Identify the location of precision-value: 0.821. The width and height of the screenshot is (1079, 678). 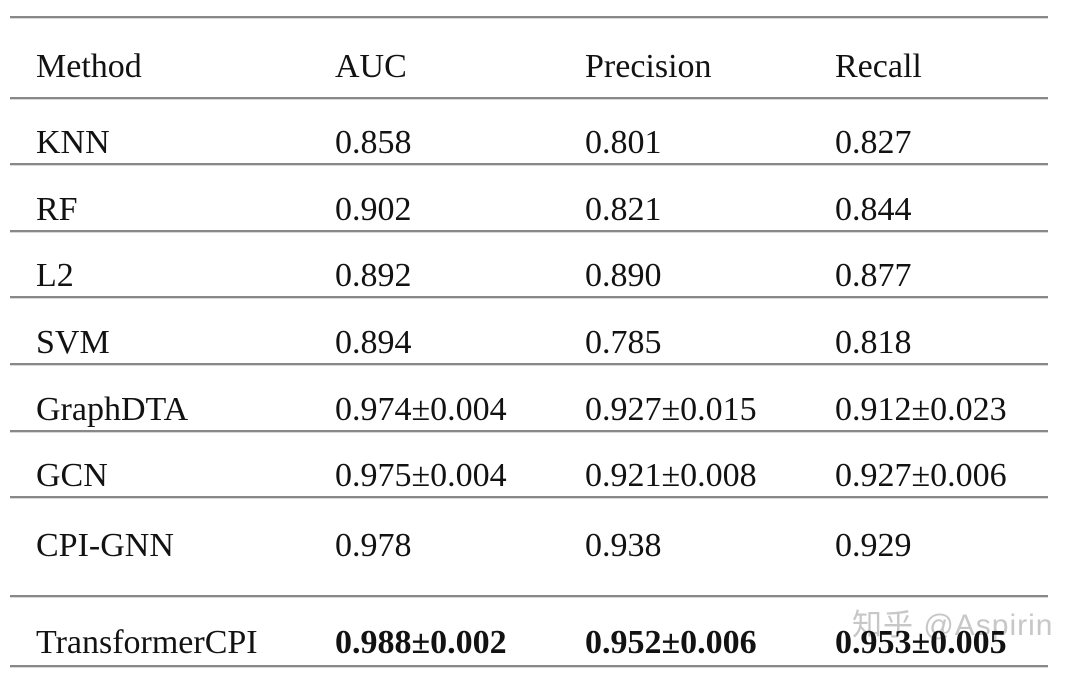
(623, 209).